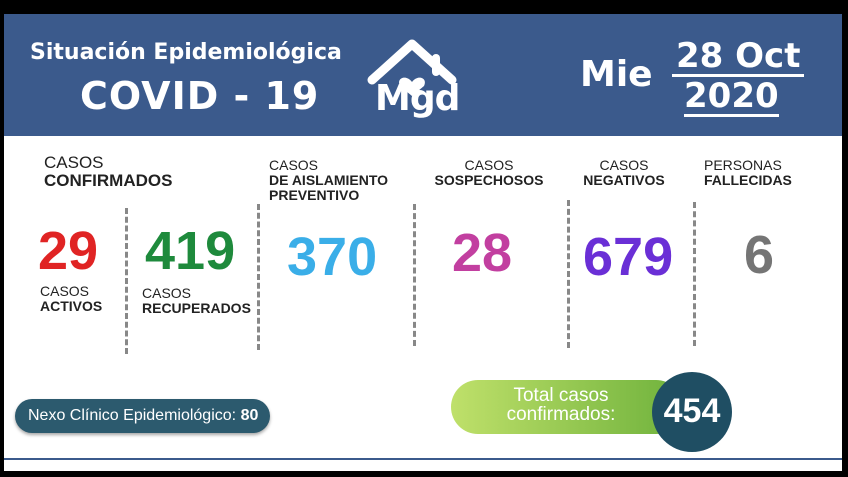  What do you see at coordinates (423, 459) in the screenshot?
I see `bottom-rule` at bounding box center [423, 459].